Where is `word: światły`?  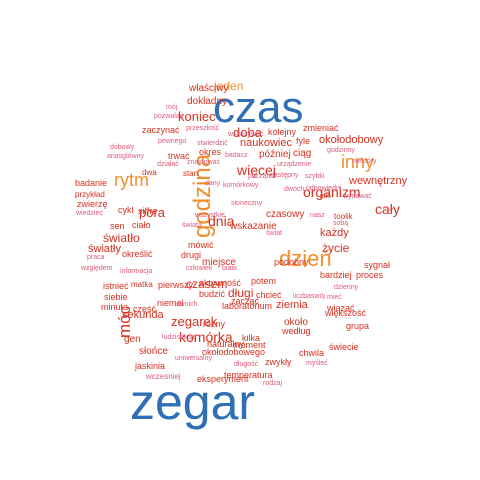
word: światły is located at coordinates (105, 249).